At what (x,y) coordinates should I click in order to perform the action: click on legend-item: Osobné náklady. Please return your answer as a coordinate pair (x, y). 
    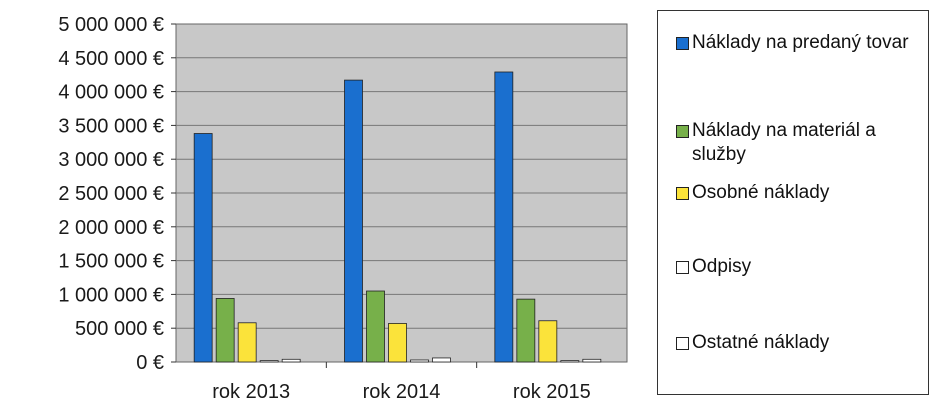
    Looking at the image, I should click on (801, 193).